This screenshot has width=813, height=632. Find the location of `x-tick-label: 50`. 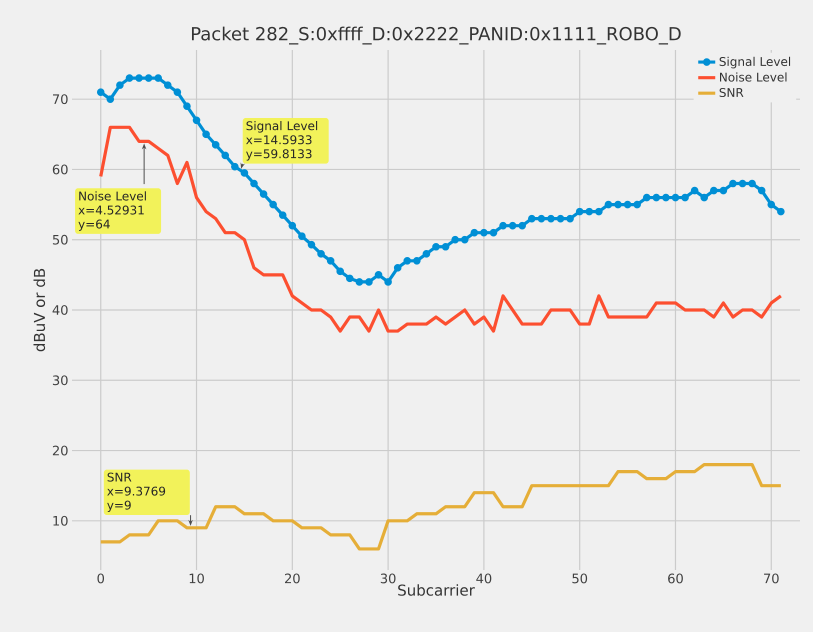

x-tick-label: 50 is located at coordinates (580, 579).